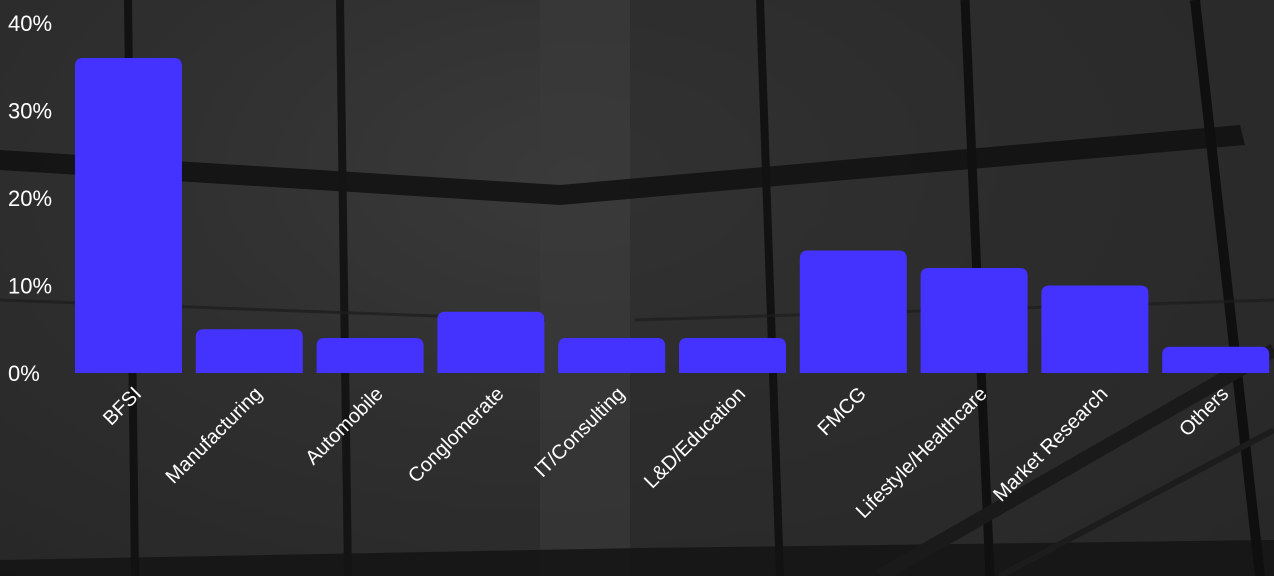 The height and width of the screenshot is (576, 1274). I want to click on x-tick-label: Market Research, so click(1050, 444).